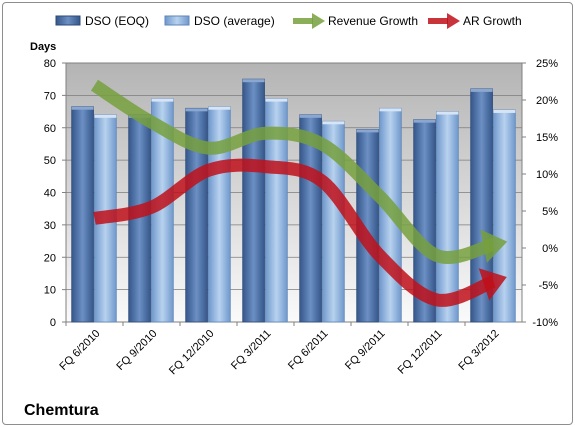 The width and height of the screenshot is (575, 427). I want to click on x-tick-label: FQ 3/2012, so click(478, 350).